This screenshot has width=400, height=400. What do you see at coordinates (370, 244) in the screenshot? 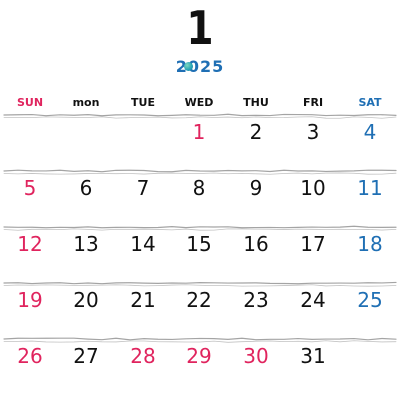
I see `day-cell-18: 18` at bounding box center [370, 244].